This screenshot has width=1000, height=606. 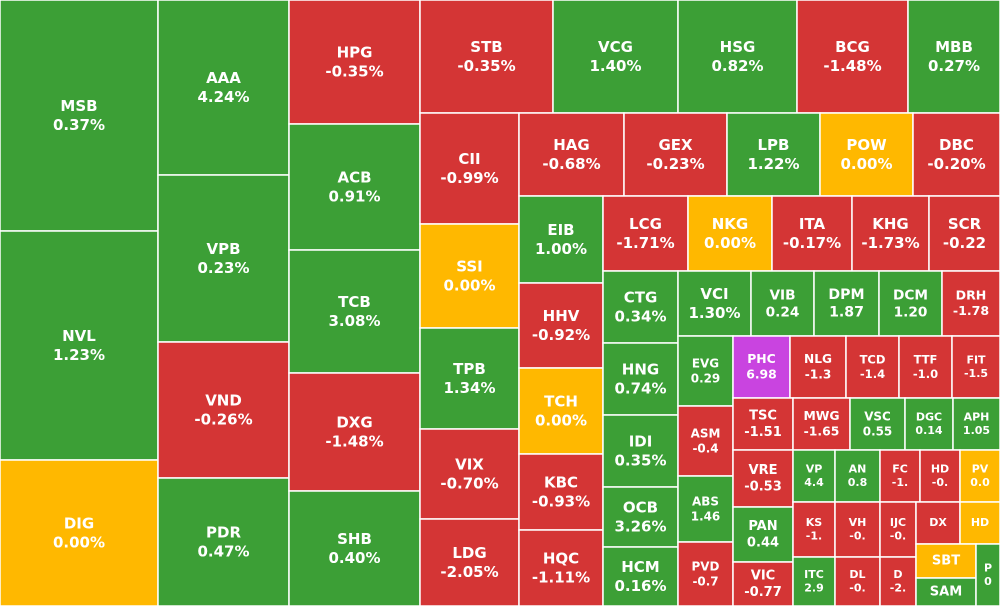 I want to click on change-label: -2.05%, so click(x=469, y=572).